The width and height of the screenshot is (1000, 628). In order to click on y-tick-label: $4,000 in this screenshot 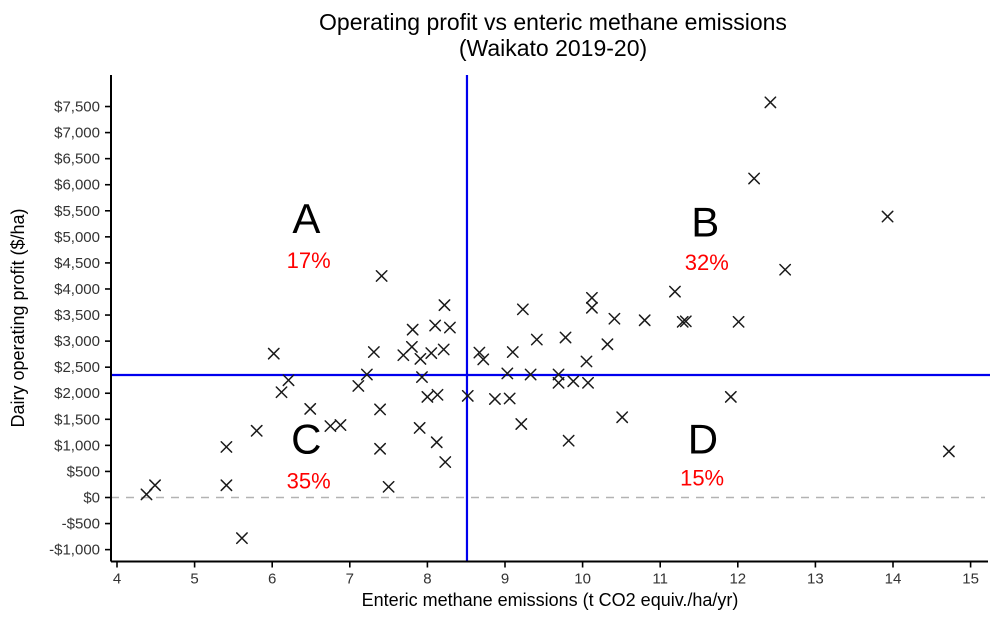, I will do `click(77, 289)`.